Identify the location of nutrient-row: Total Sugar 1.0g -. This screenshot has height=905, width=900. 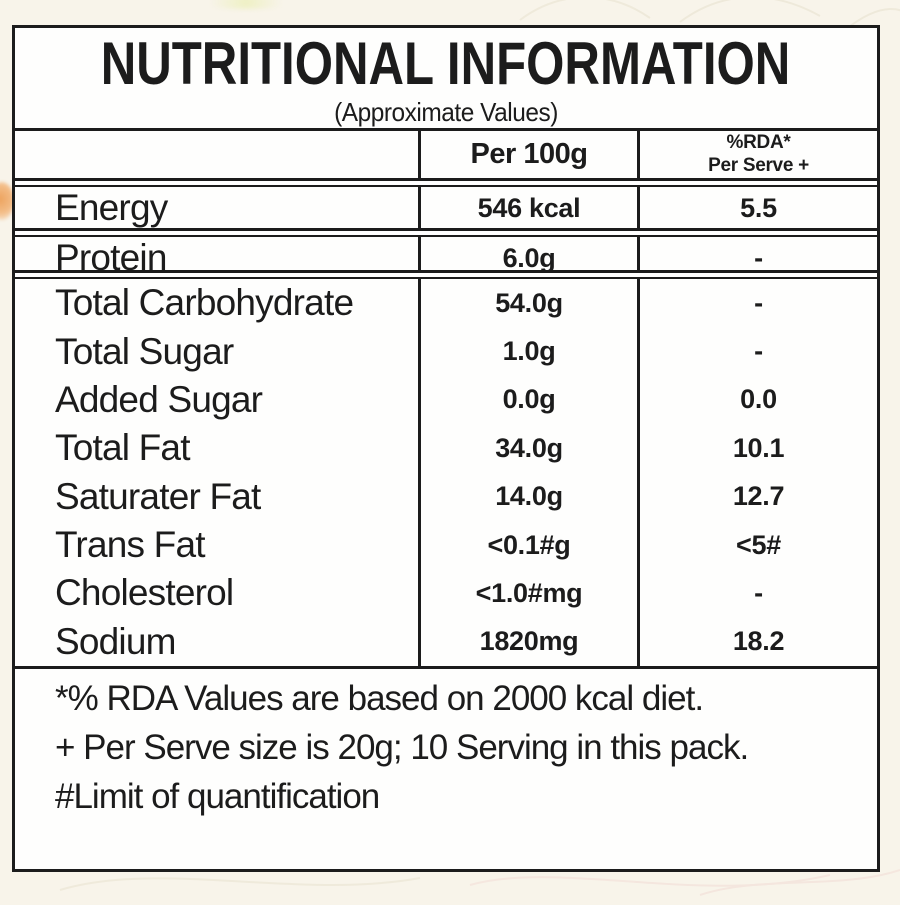
(446, 351).